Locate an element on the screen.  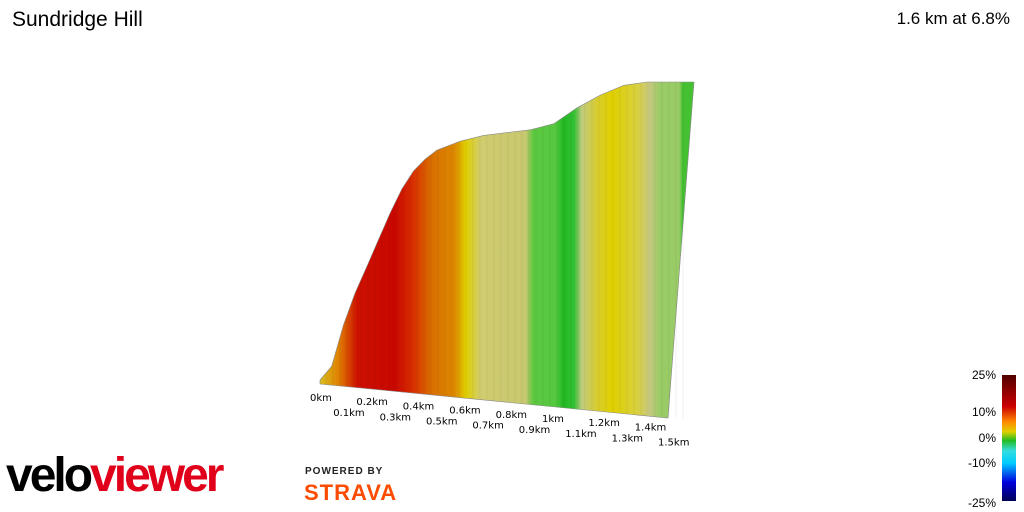
segment-title: Sundridge Hill is located at coordinates (77, 19).